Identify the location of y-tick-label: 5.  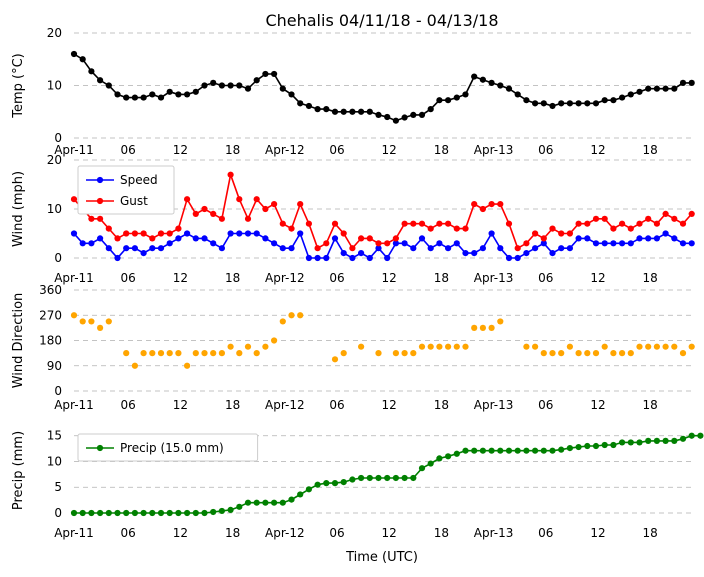
(58, 487).